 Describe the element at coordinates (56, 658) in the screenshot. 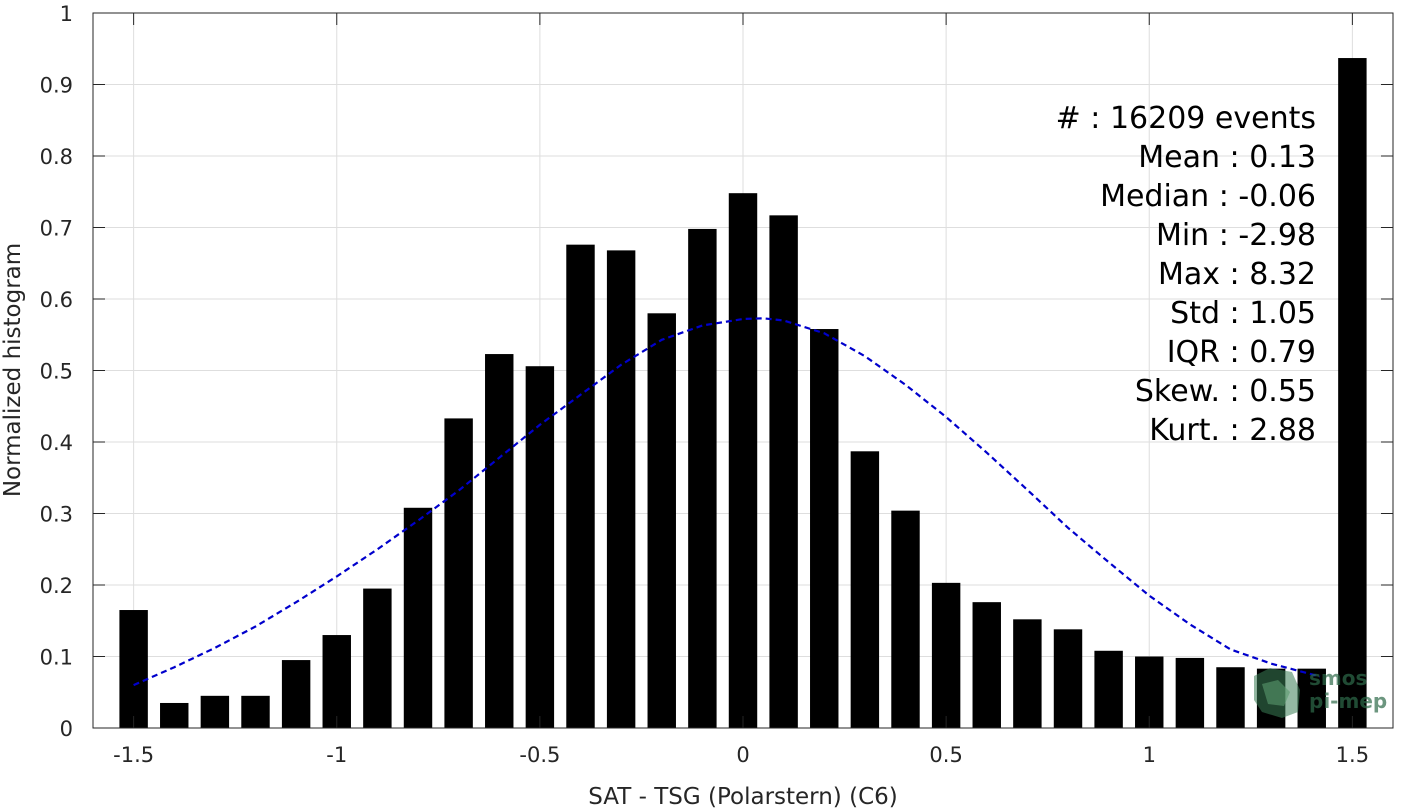

I see `y-tick-label: 0.1` at that location.